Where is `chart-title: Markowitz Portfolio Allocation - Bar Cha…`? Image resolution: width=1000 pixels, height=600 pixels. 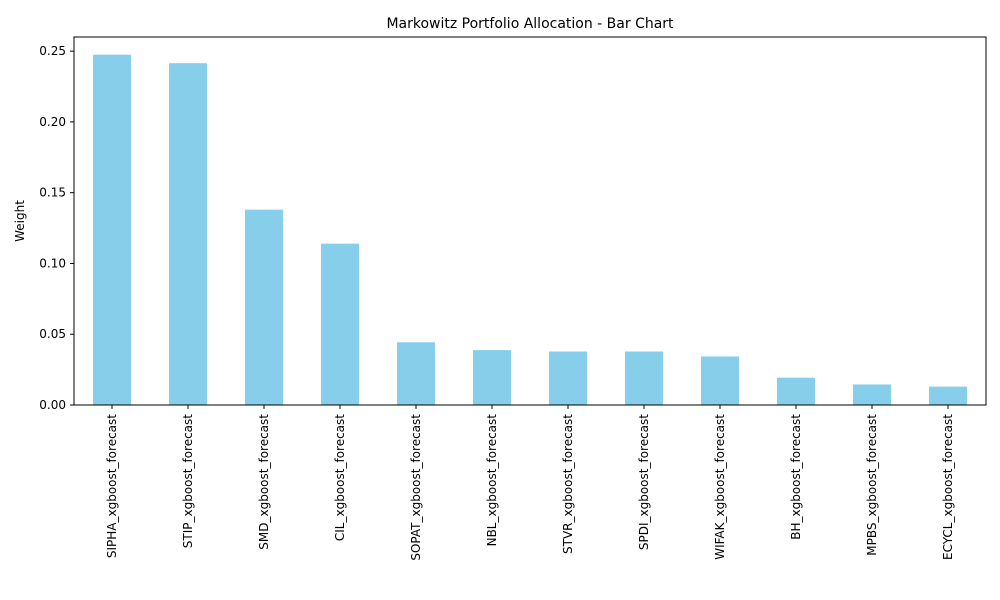 chart-title: Markowitz Portfolio Allocation - Bar Cha… is located at coordinates (530, 24).